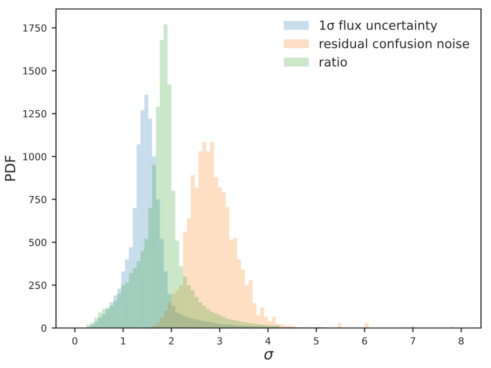  I want to click on x-tick-label: 8, so click(461, 341).